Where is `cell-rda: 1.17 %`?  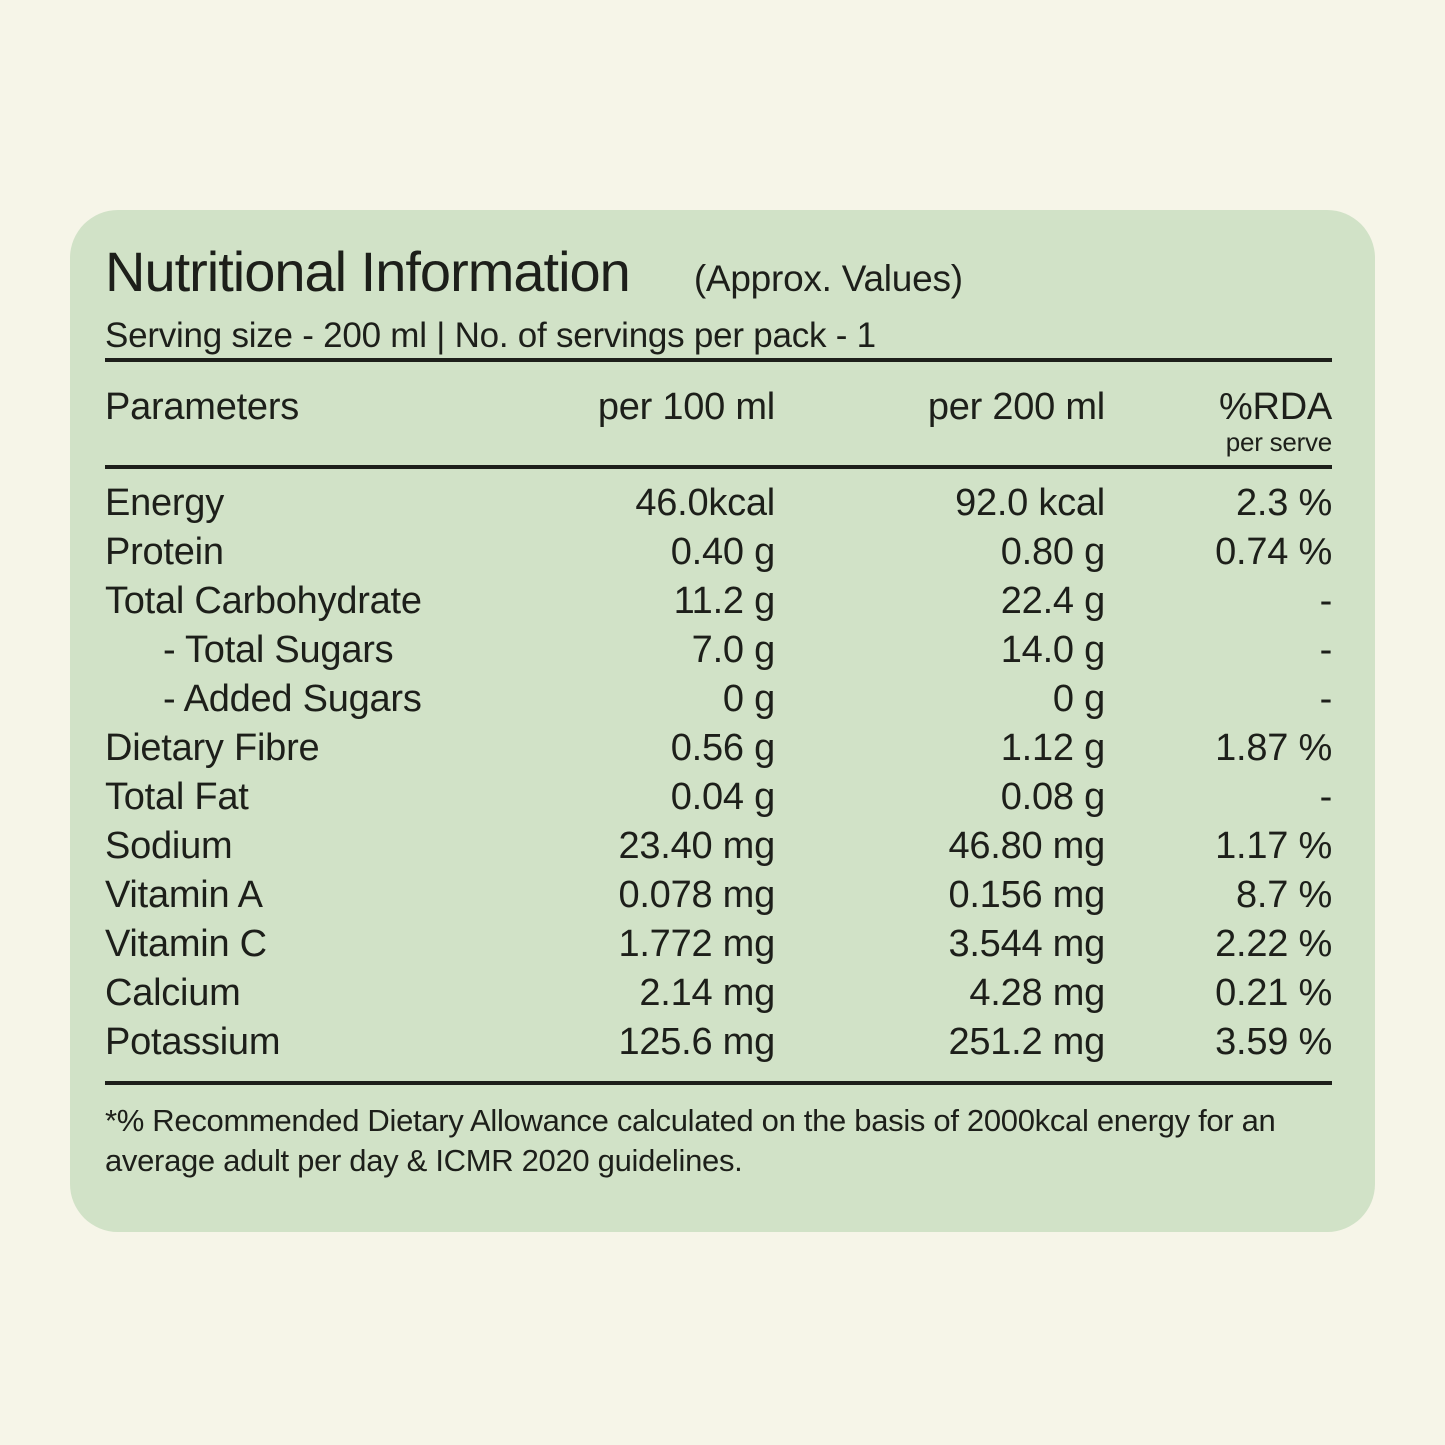 cell-rda: 1.17 % is located at coordinates (1273, 846).